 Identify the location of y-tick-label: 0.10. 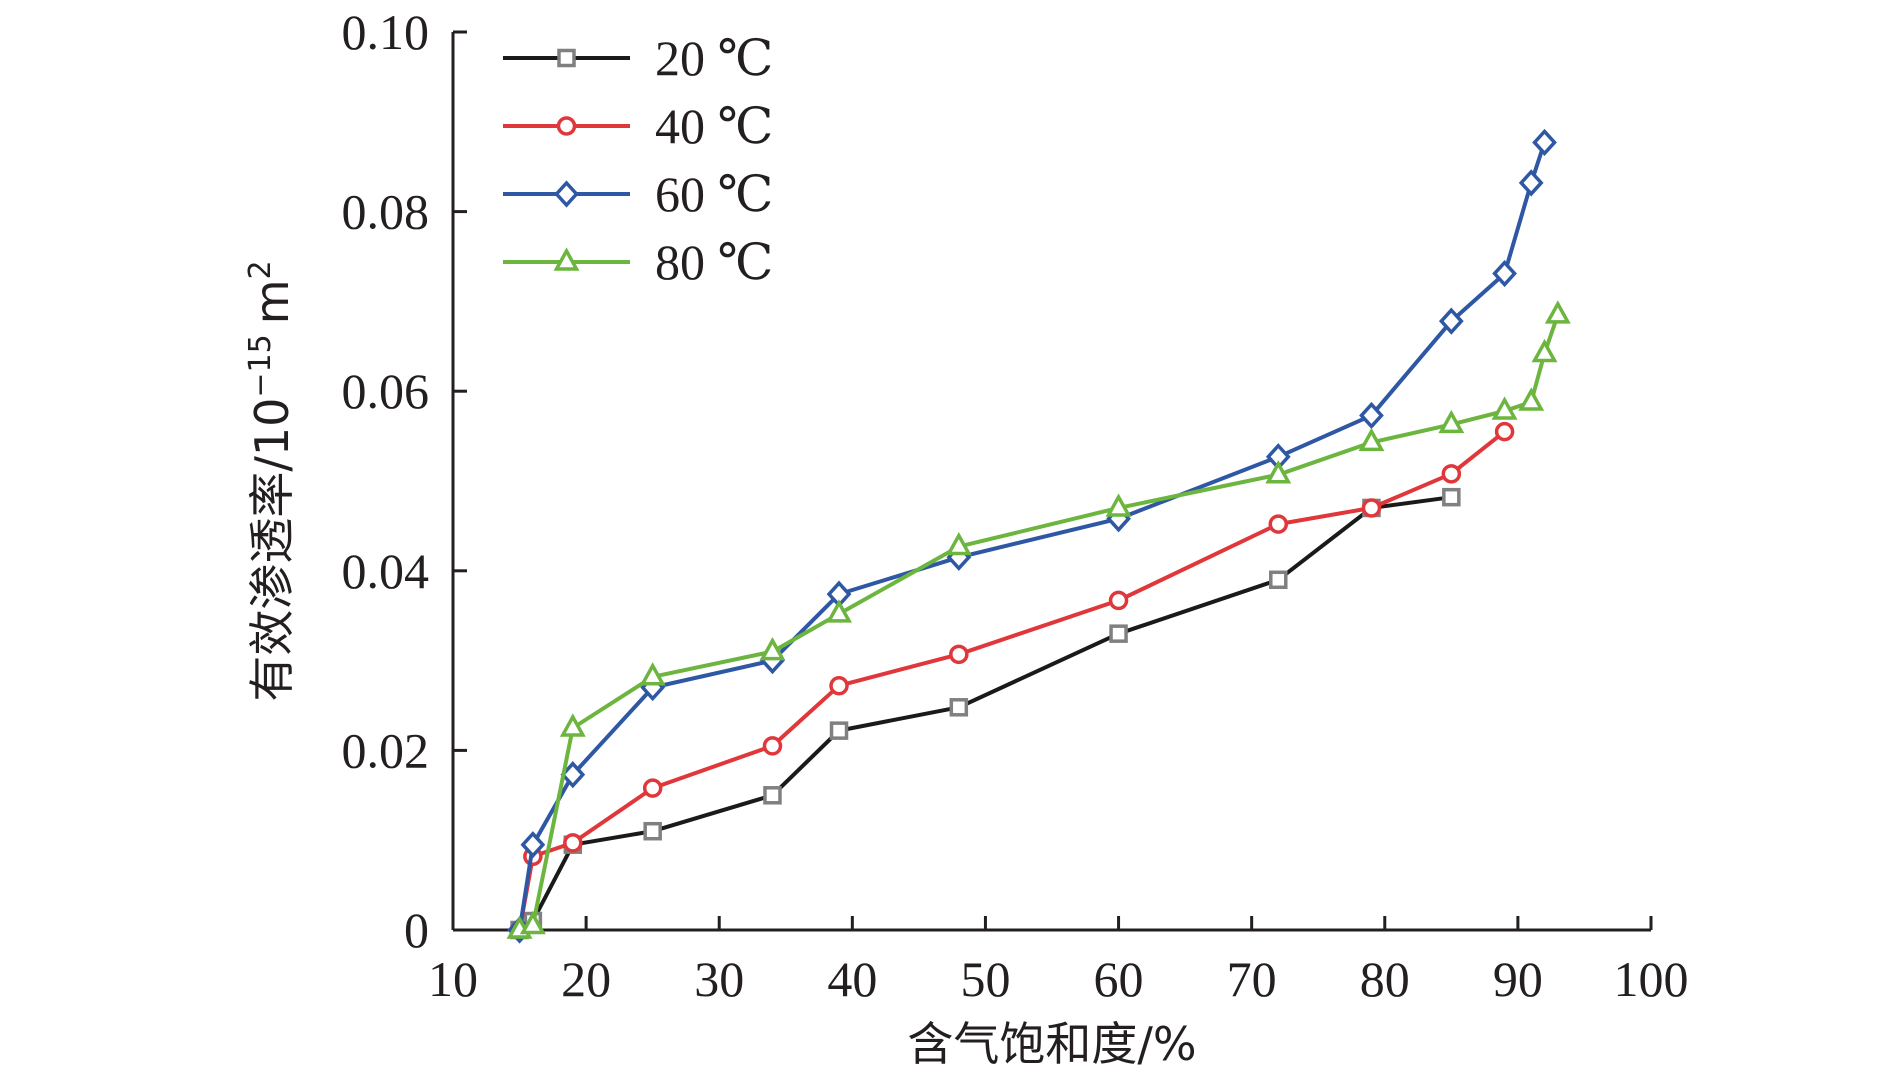
(386, 32).